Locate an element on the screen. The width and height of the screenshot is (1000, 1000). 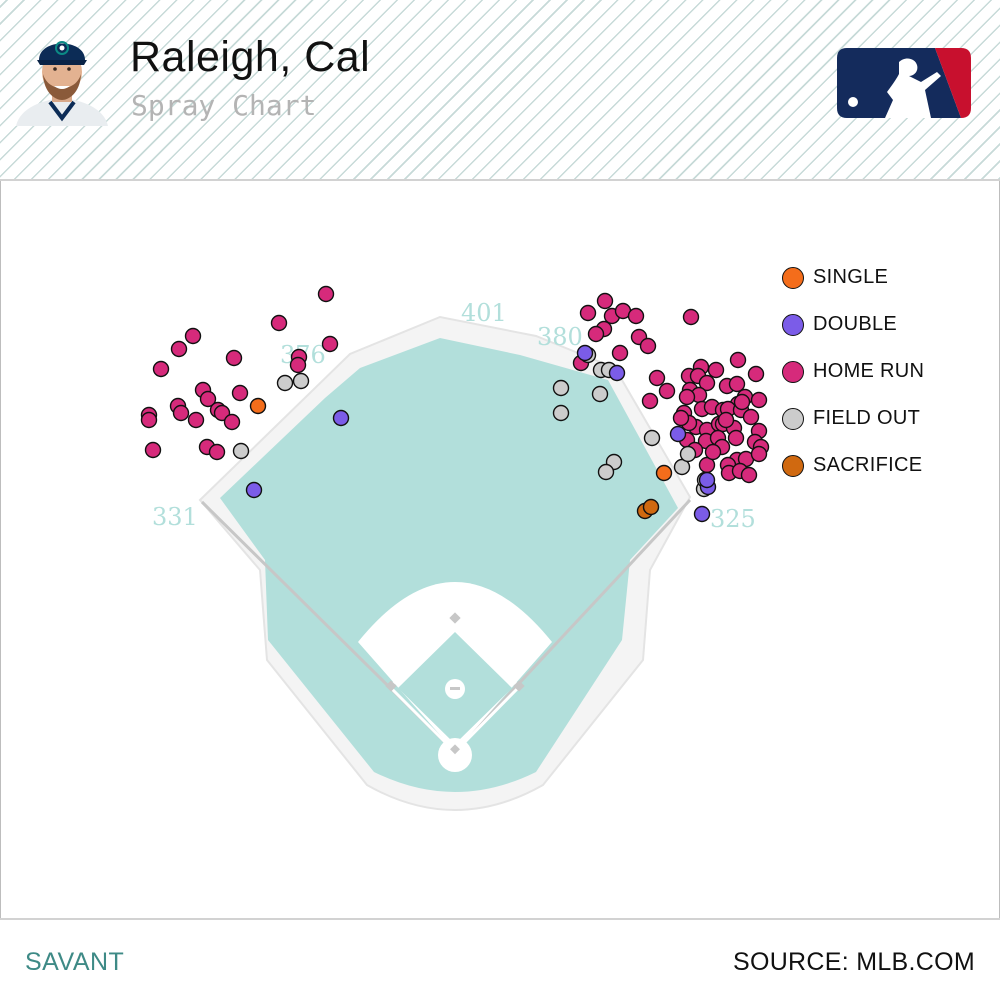
distance-label-right-center: 380 is located at coordinates (560, 337).